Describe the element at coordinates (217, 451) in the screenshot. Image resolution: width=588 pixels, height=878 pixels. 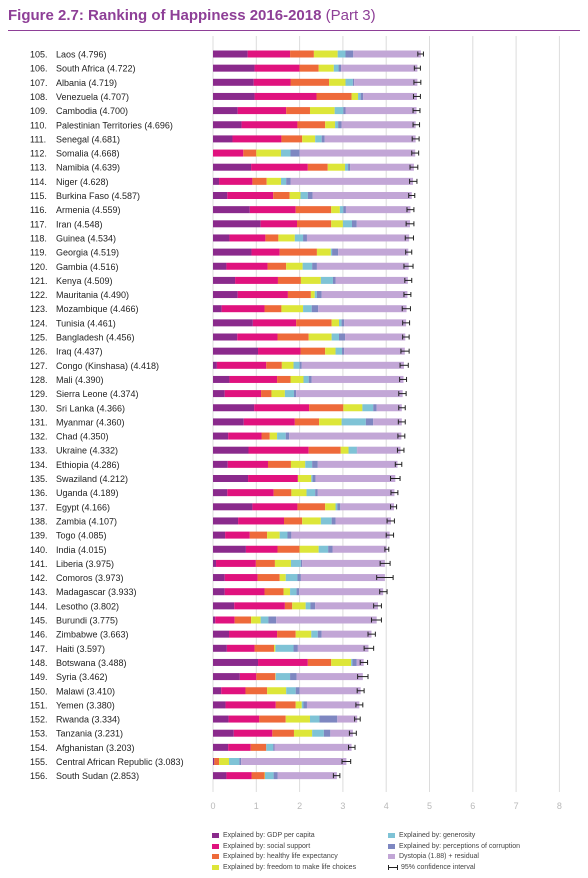
I see `country-row: 133. Ukraine (4.332)` at that location.